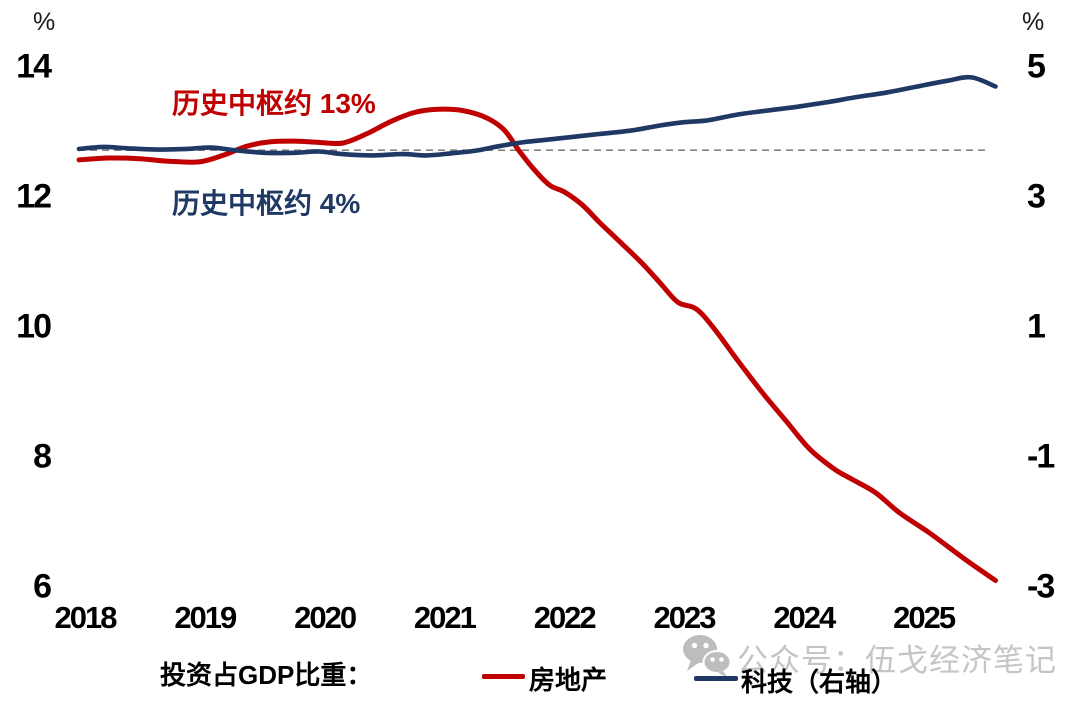 This screenshot has width=1080, height=702. I want to click on x-axis-tick-2024: 2024, so click(804, 617).